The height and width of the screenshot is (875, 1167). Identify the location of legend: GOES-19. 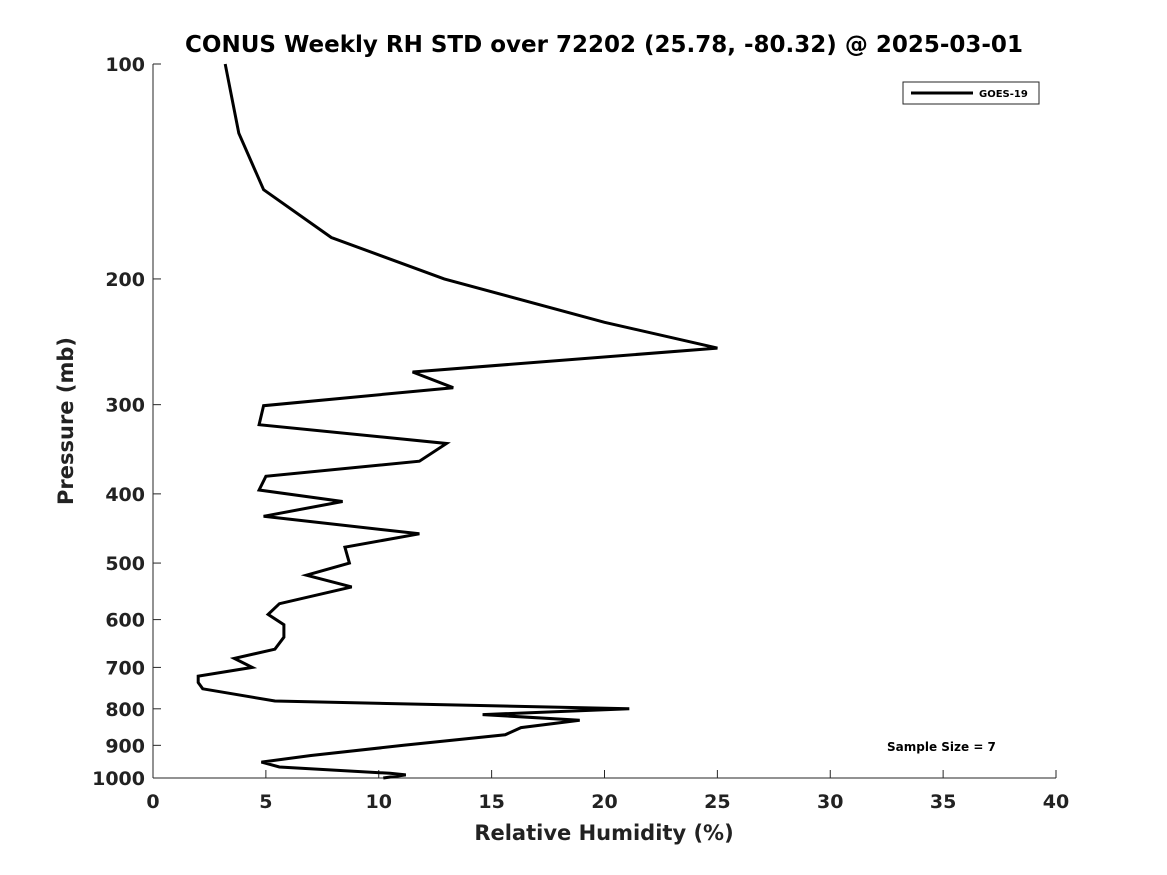
(971, 93).